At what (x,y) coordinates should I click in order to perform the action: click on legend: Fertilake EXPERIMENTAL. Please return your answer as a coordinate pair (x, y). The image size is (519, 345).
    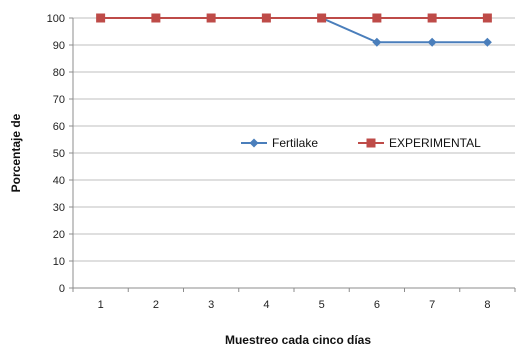
    Looking at the image, I should click on (361, 143).